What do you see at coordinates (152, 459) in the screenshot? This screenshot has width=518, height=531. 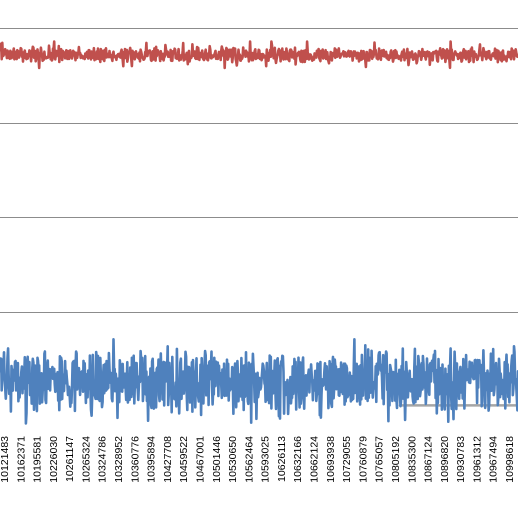 I see `x-tick-label: 10395894` at bounding box center [152, 459].